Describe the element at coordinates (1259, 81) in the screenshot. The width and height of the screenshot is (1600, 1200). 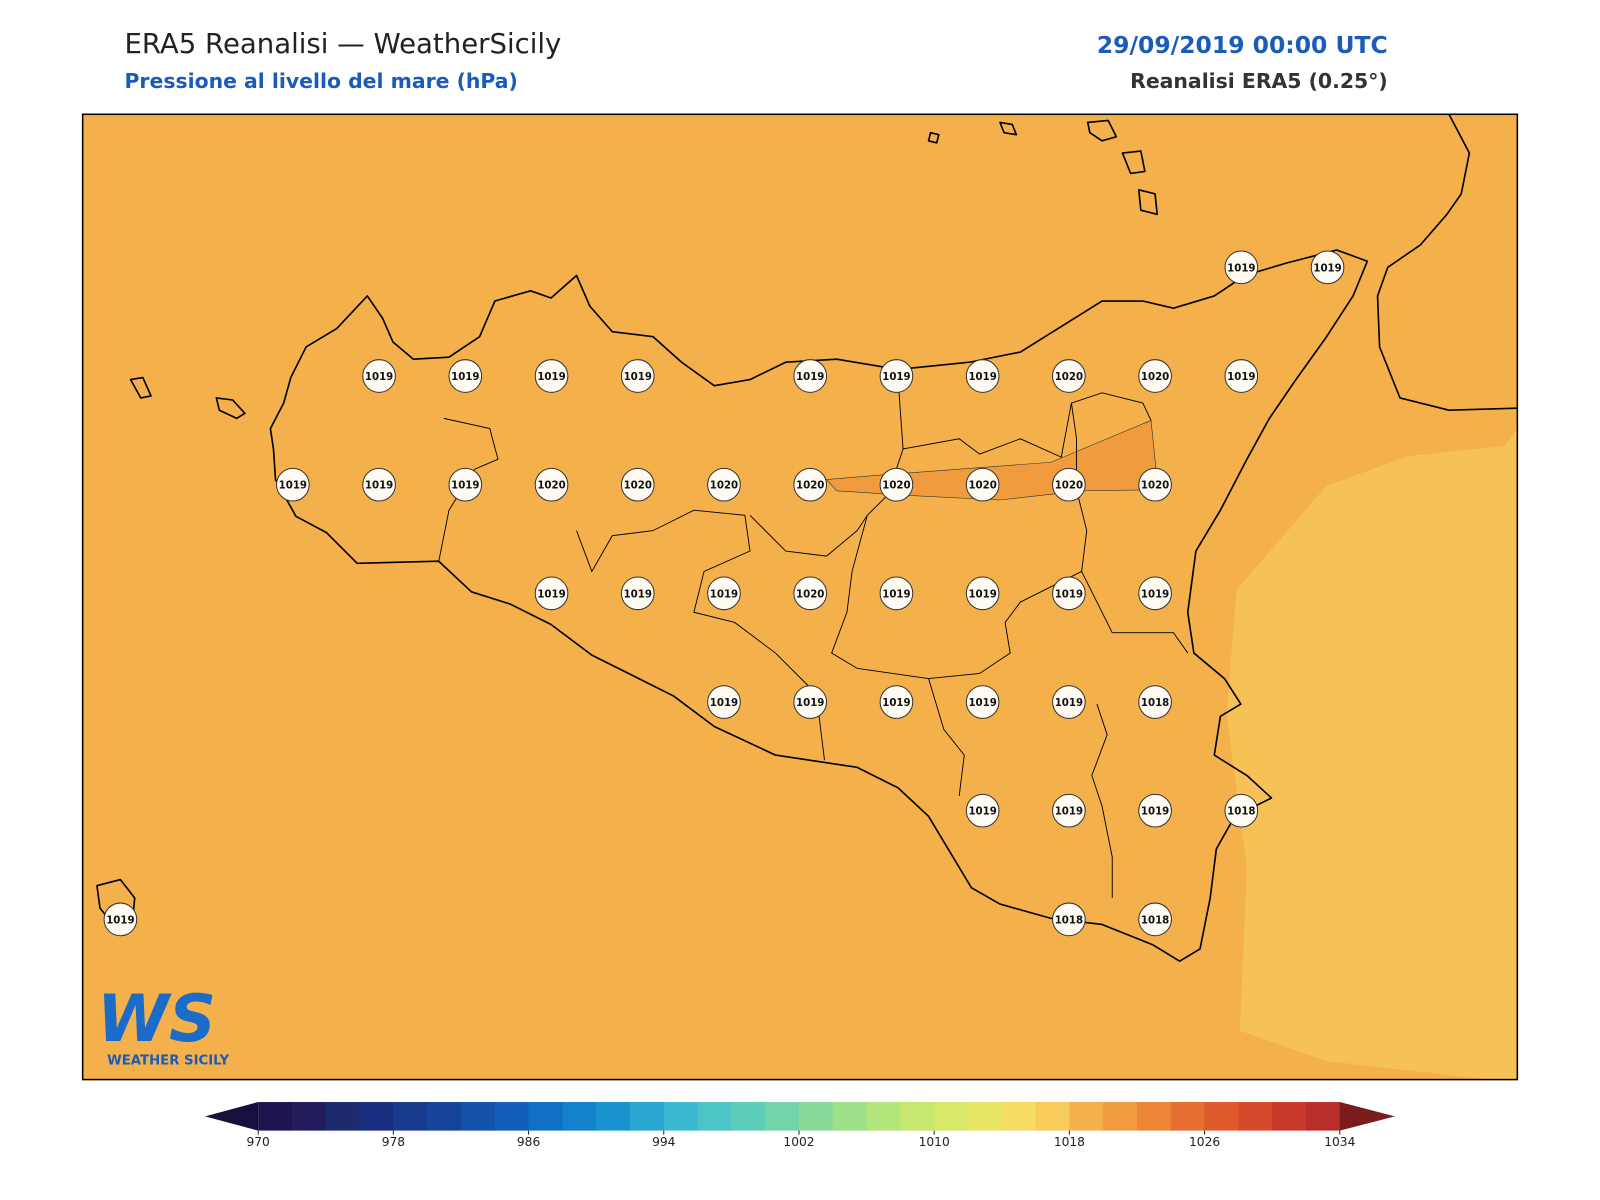
I see `source: Reanalisi ERA5 (0.25°)` at that location.